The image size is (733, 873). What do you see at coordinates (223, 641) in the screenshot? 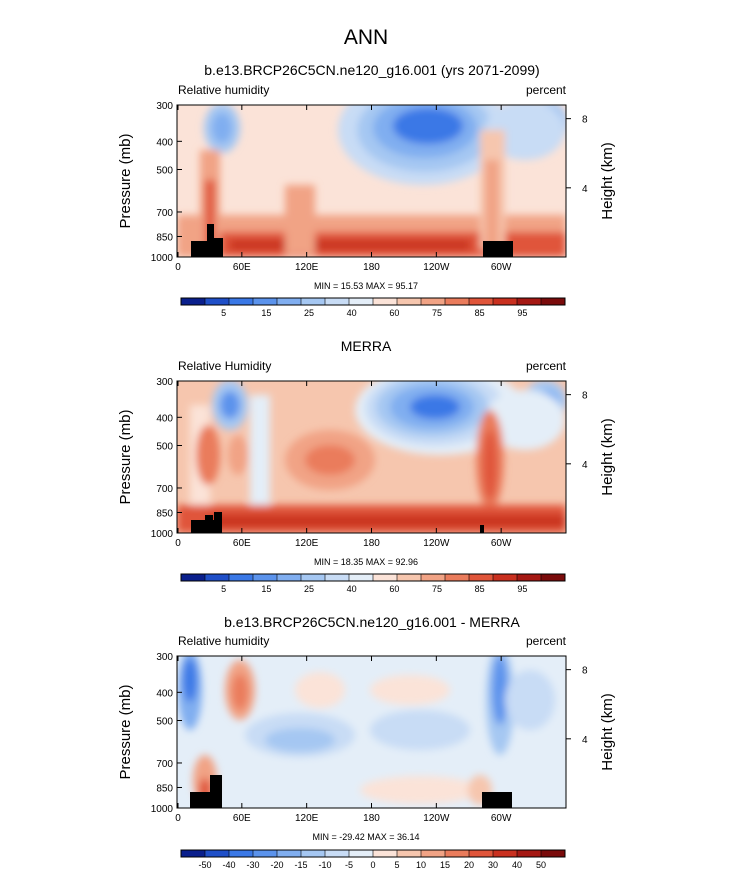
I see `left-label: Relative humidity` at bounding box center [223, 641].